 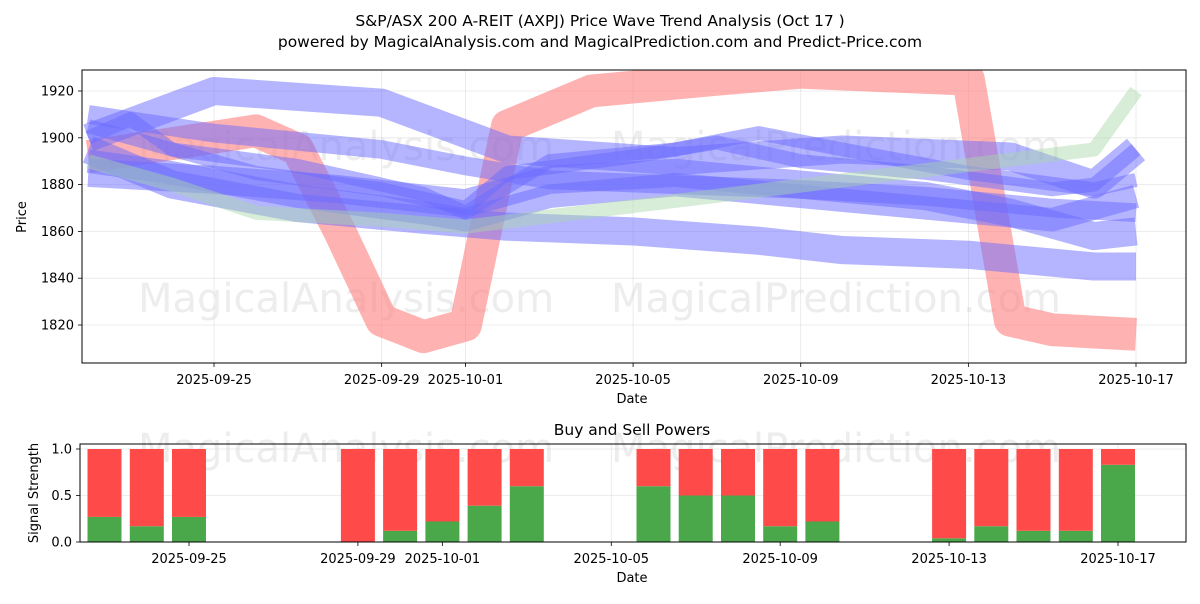 I want to click on price-x-tick-label: 2025-10-13, so click(x=969, y=380).